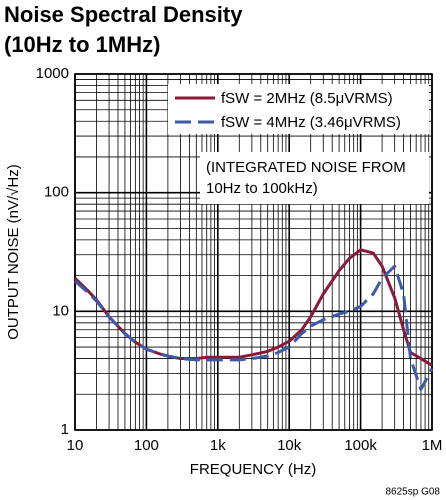 The width and height of the screenshot is (446, 500). What do you see at coordinates (306, 167) in the screenshot?
I see `annotation: (INTEGRATED NOISE FROM` at bounding box center [306, 167].